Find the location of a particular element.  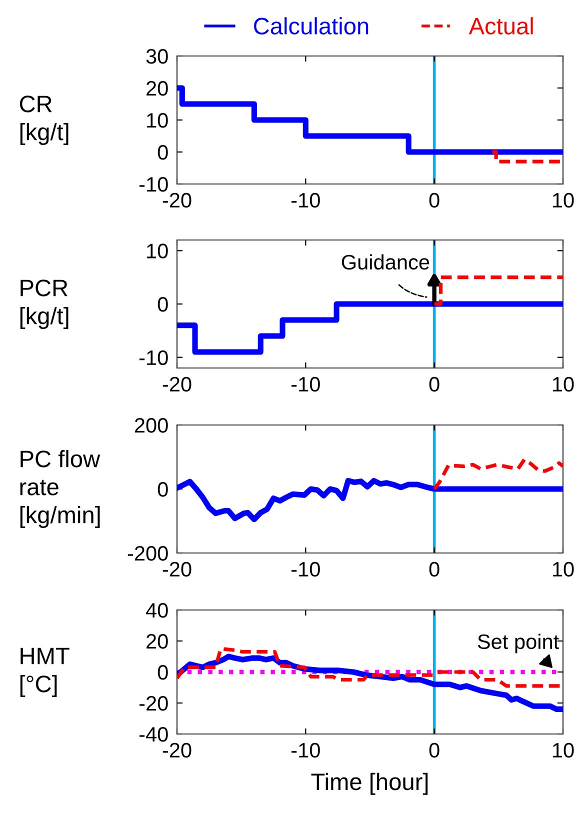

y-tick-label: 40 is located at coordinates (157, 610).